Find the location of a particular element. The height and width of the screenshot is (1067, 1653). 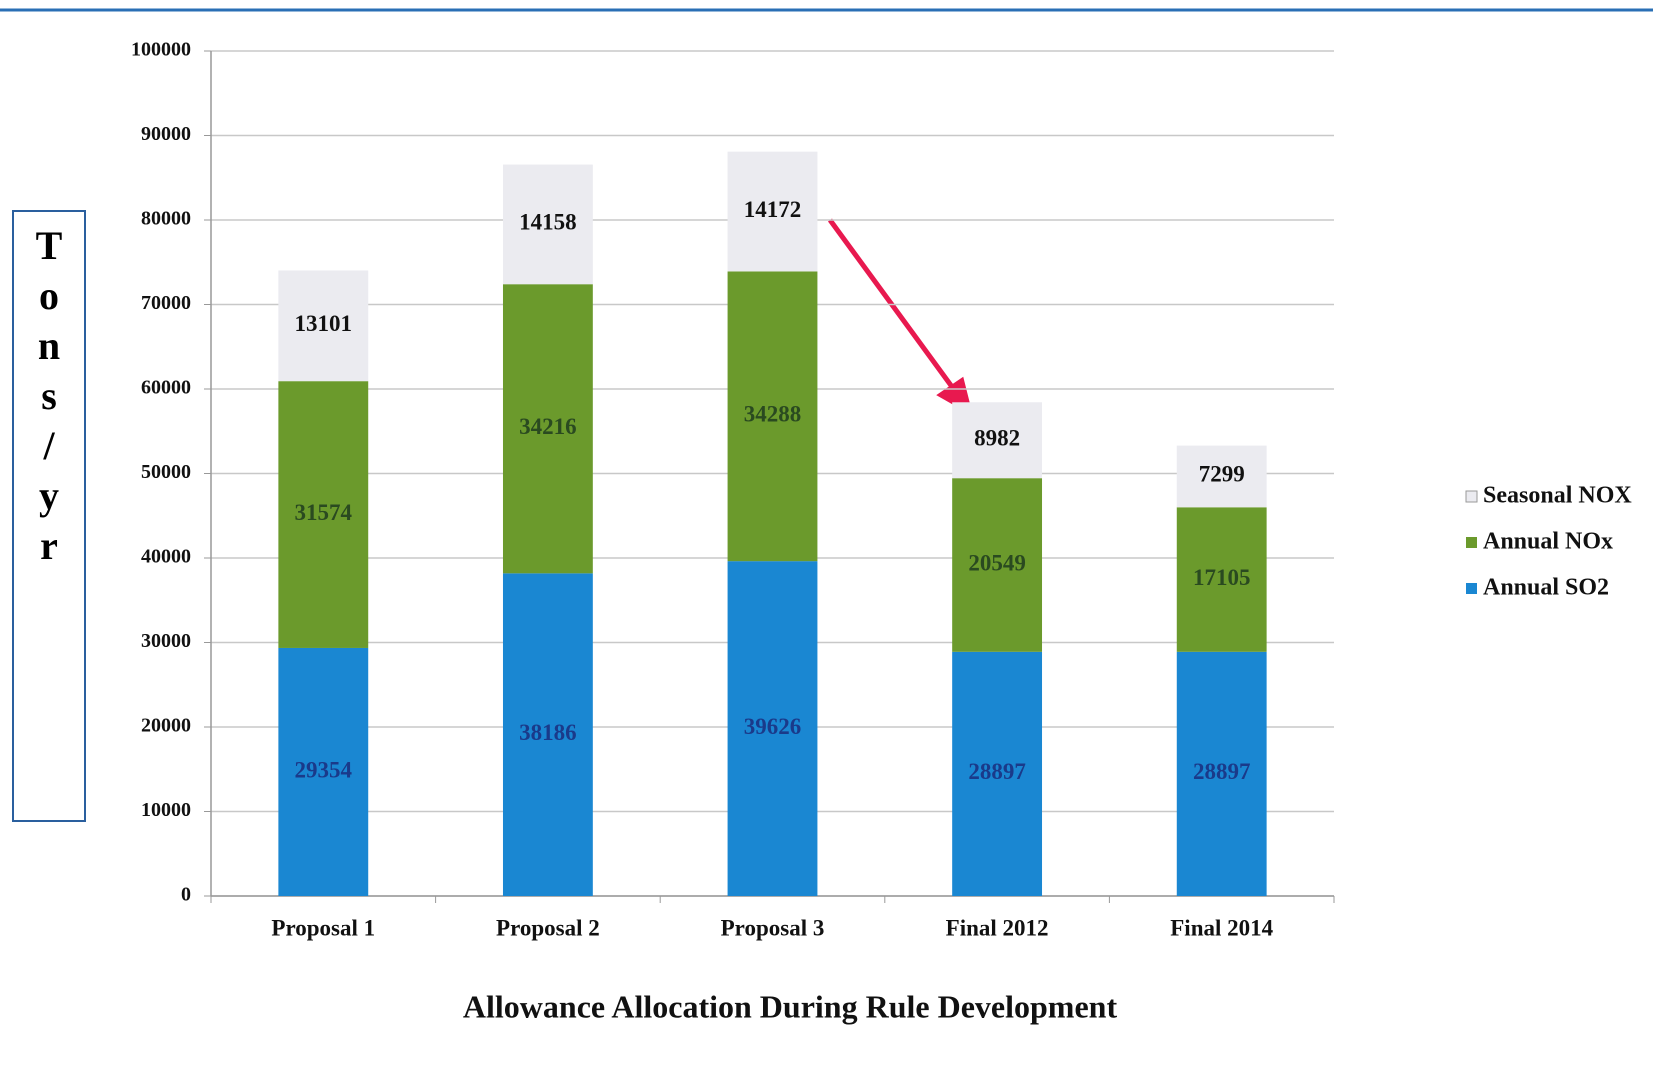

x-tick-label: Proposal 1 is located at coordinates (323, 927).